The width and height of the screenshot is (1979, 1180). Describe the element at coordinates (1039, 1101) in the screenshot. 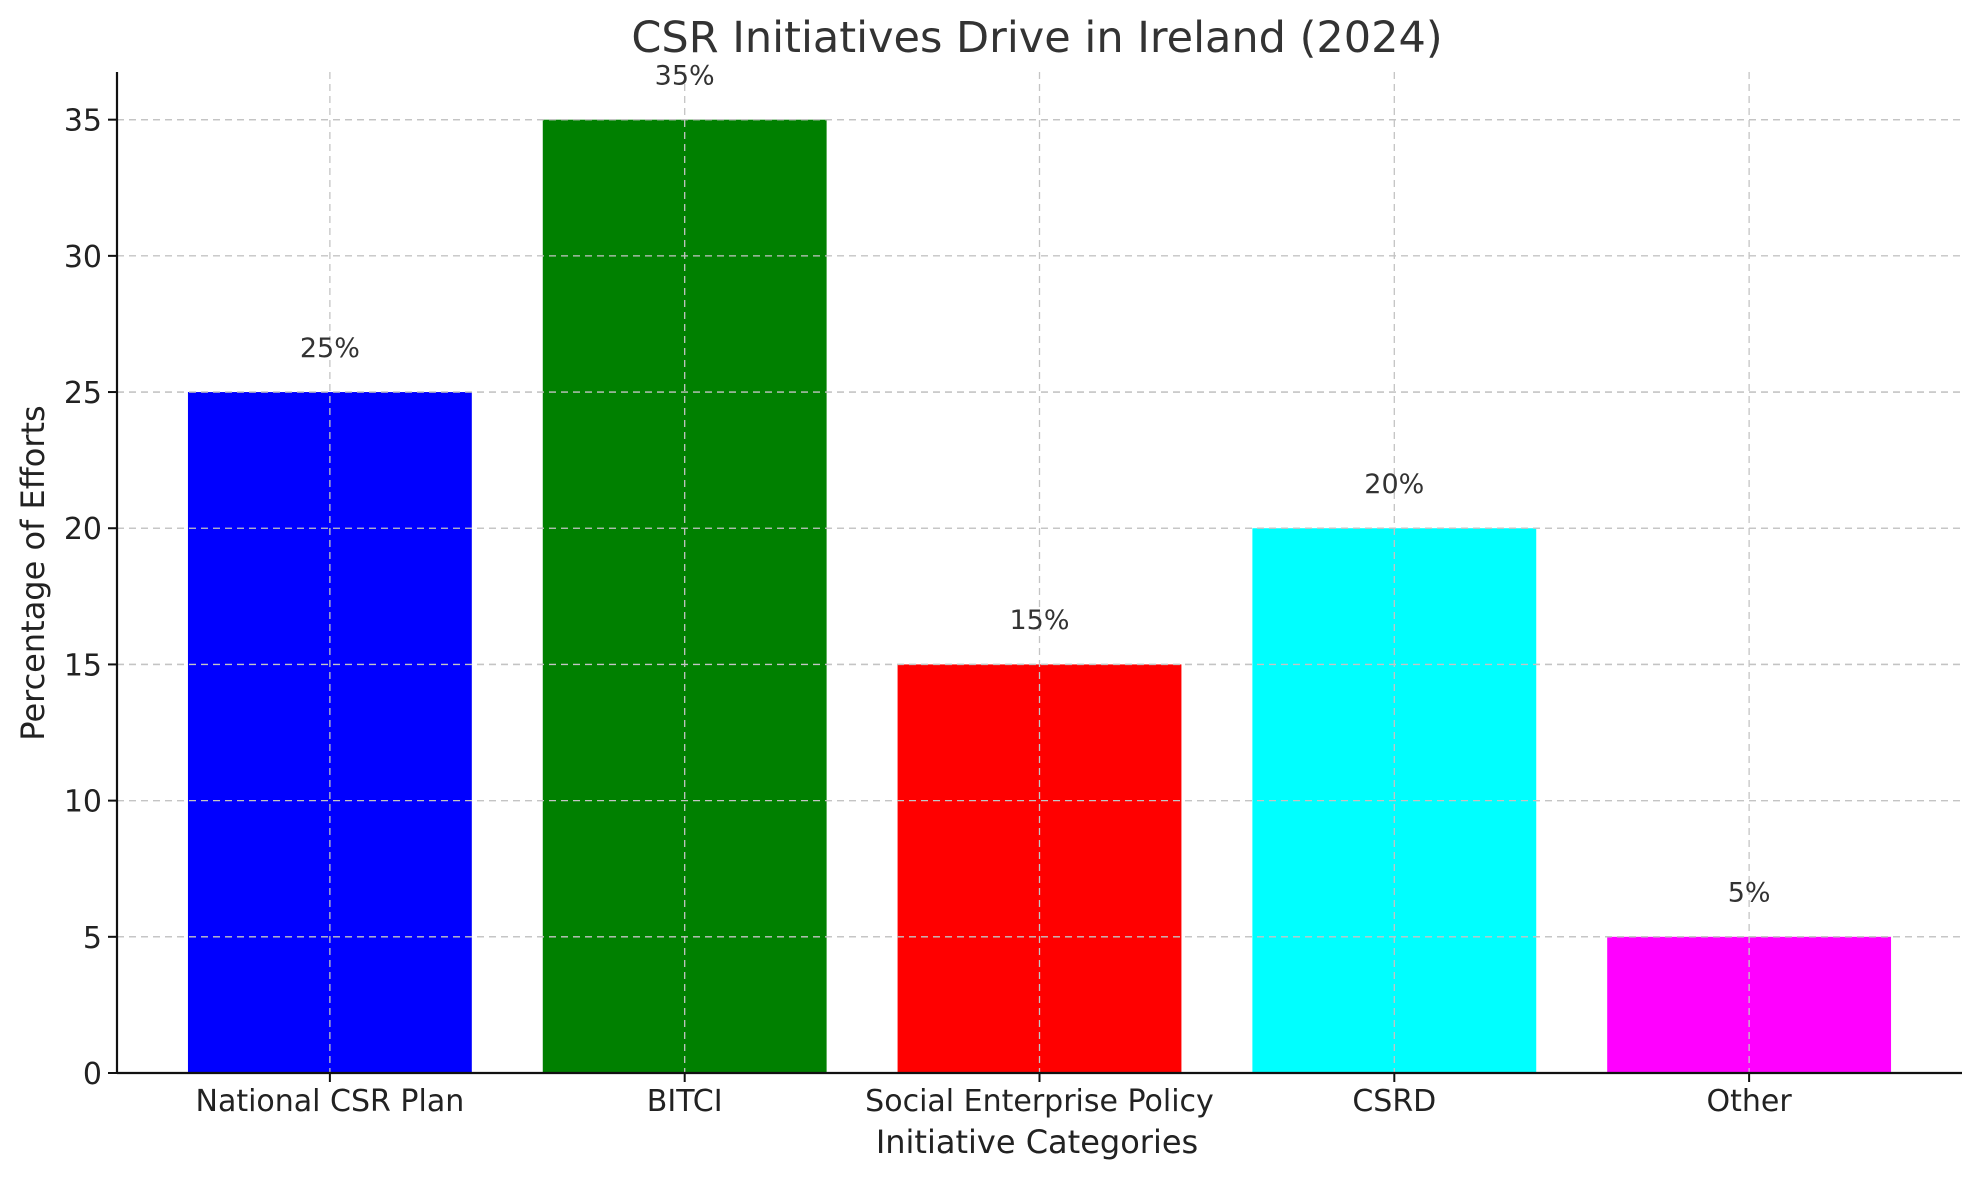

I see `x-tick-label: Social Enterprise Policy` at that location.